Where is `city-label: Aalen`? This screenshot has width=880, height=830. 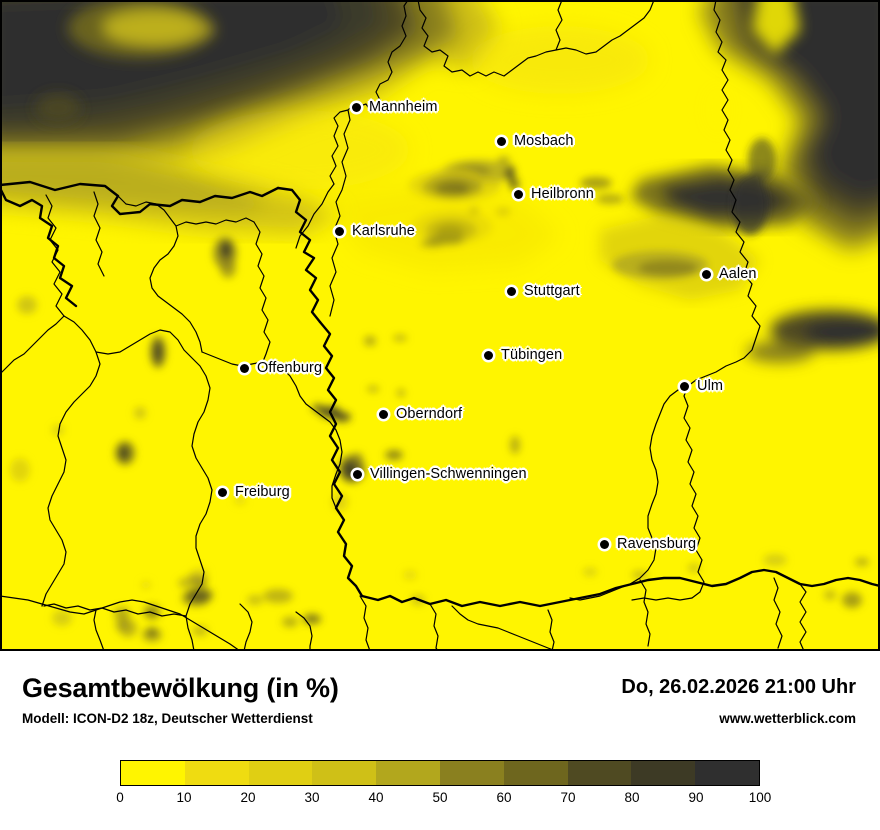 city-label: Aalen is located at coordinates (738, 274).